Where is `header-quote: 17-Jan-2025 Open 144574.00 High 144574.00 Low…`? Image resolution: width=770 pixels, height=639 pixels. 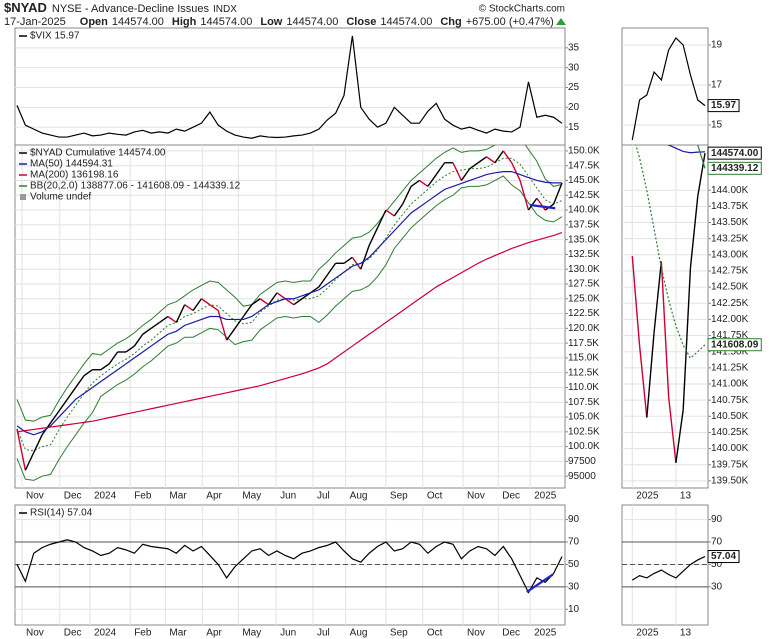 header-quote: 17-Jan-2025 Open 144574.00 High 144574.00 Low… is located at coordinates (279, 22).